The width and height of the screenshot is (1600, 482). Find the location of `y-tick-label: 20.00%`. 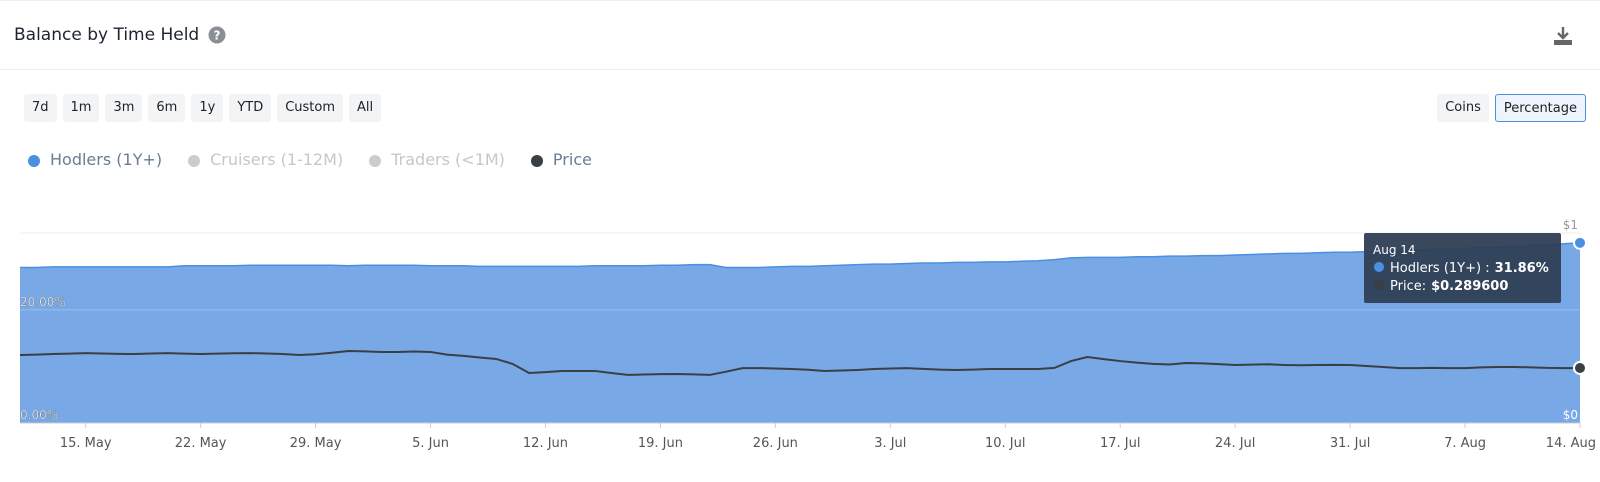

y-tick-label: 20.00% is located at coordinates (43, 302).